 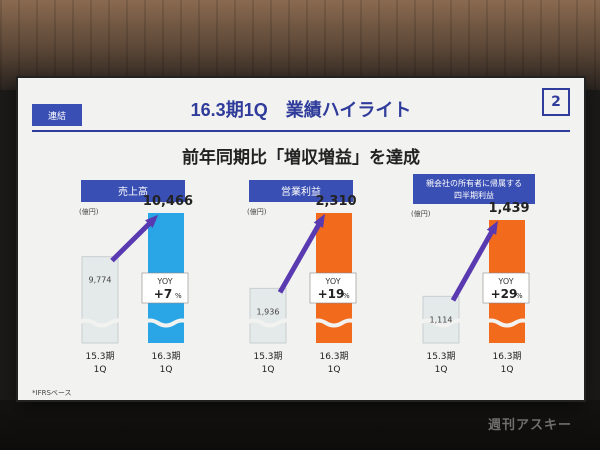 What do you see at coordinates (474, 195) in the screenshot?
I see `chart-3-title: 四半期利益` at bounding box center [474, 195].